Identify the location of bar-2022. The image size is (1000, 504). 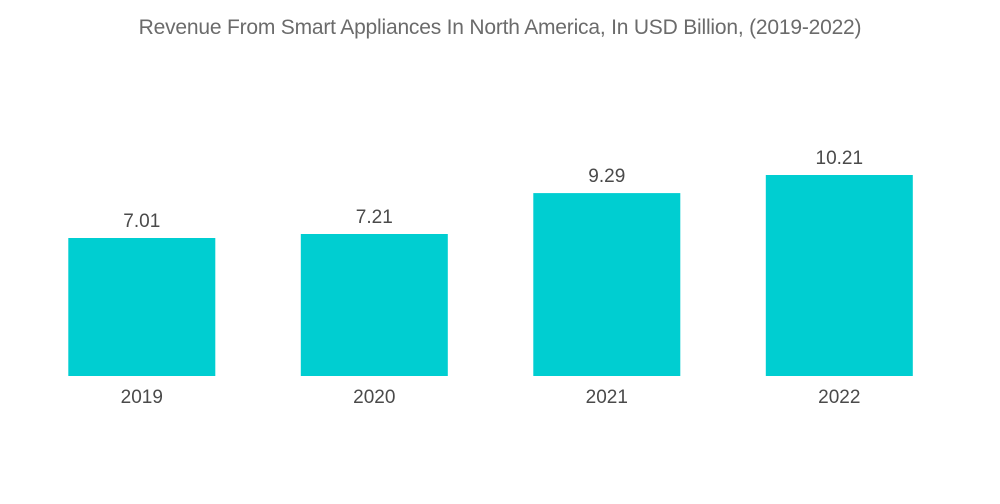
(839, 275).